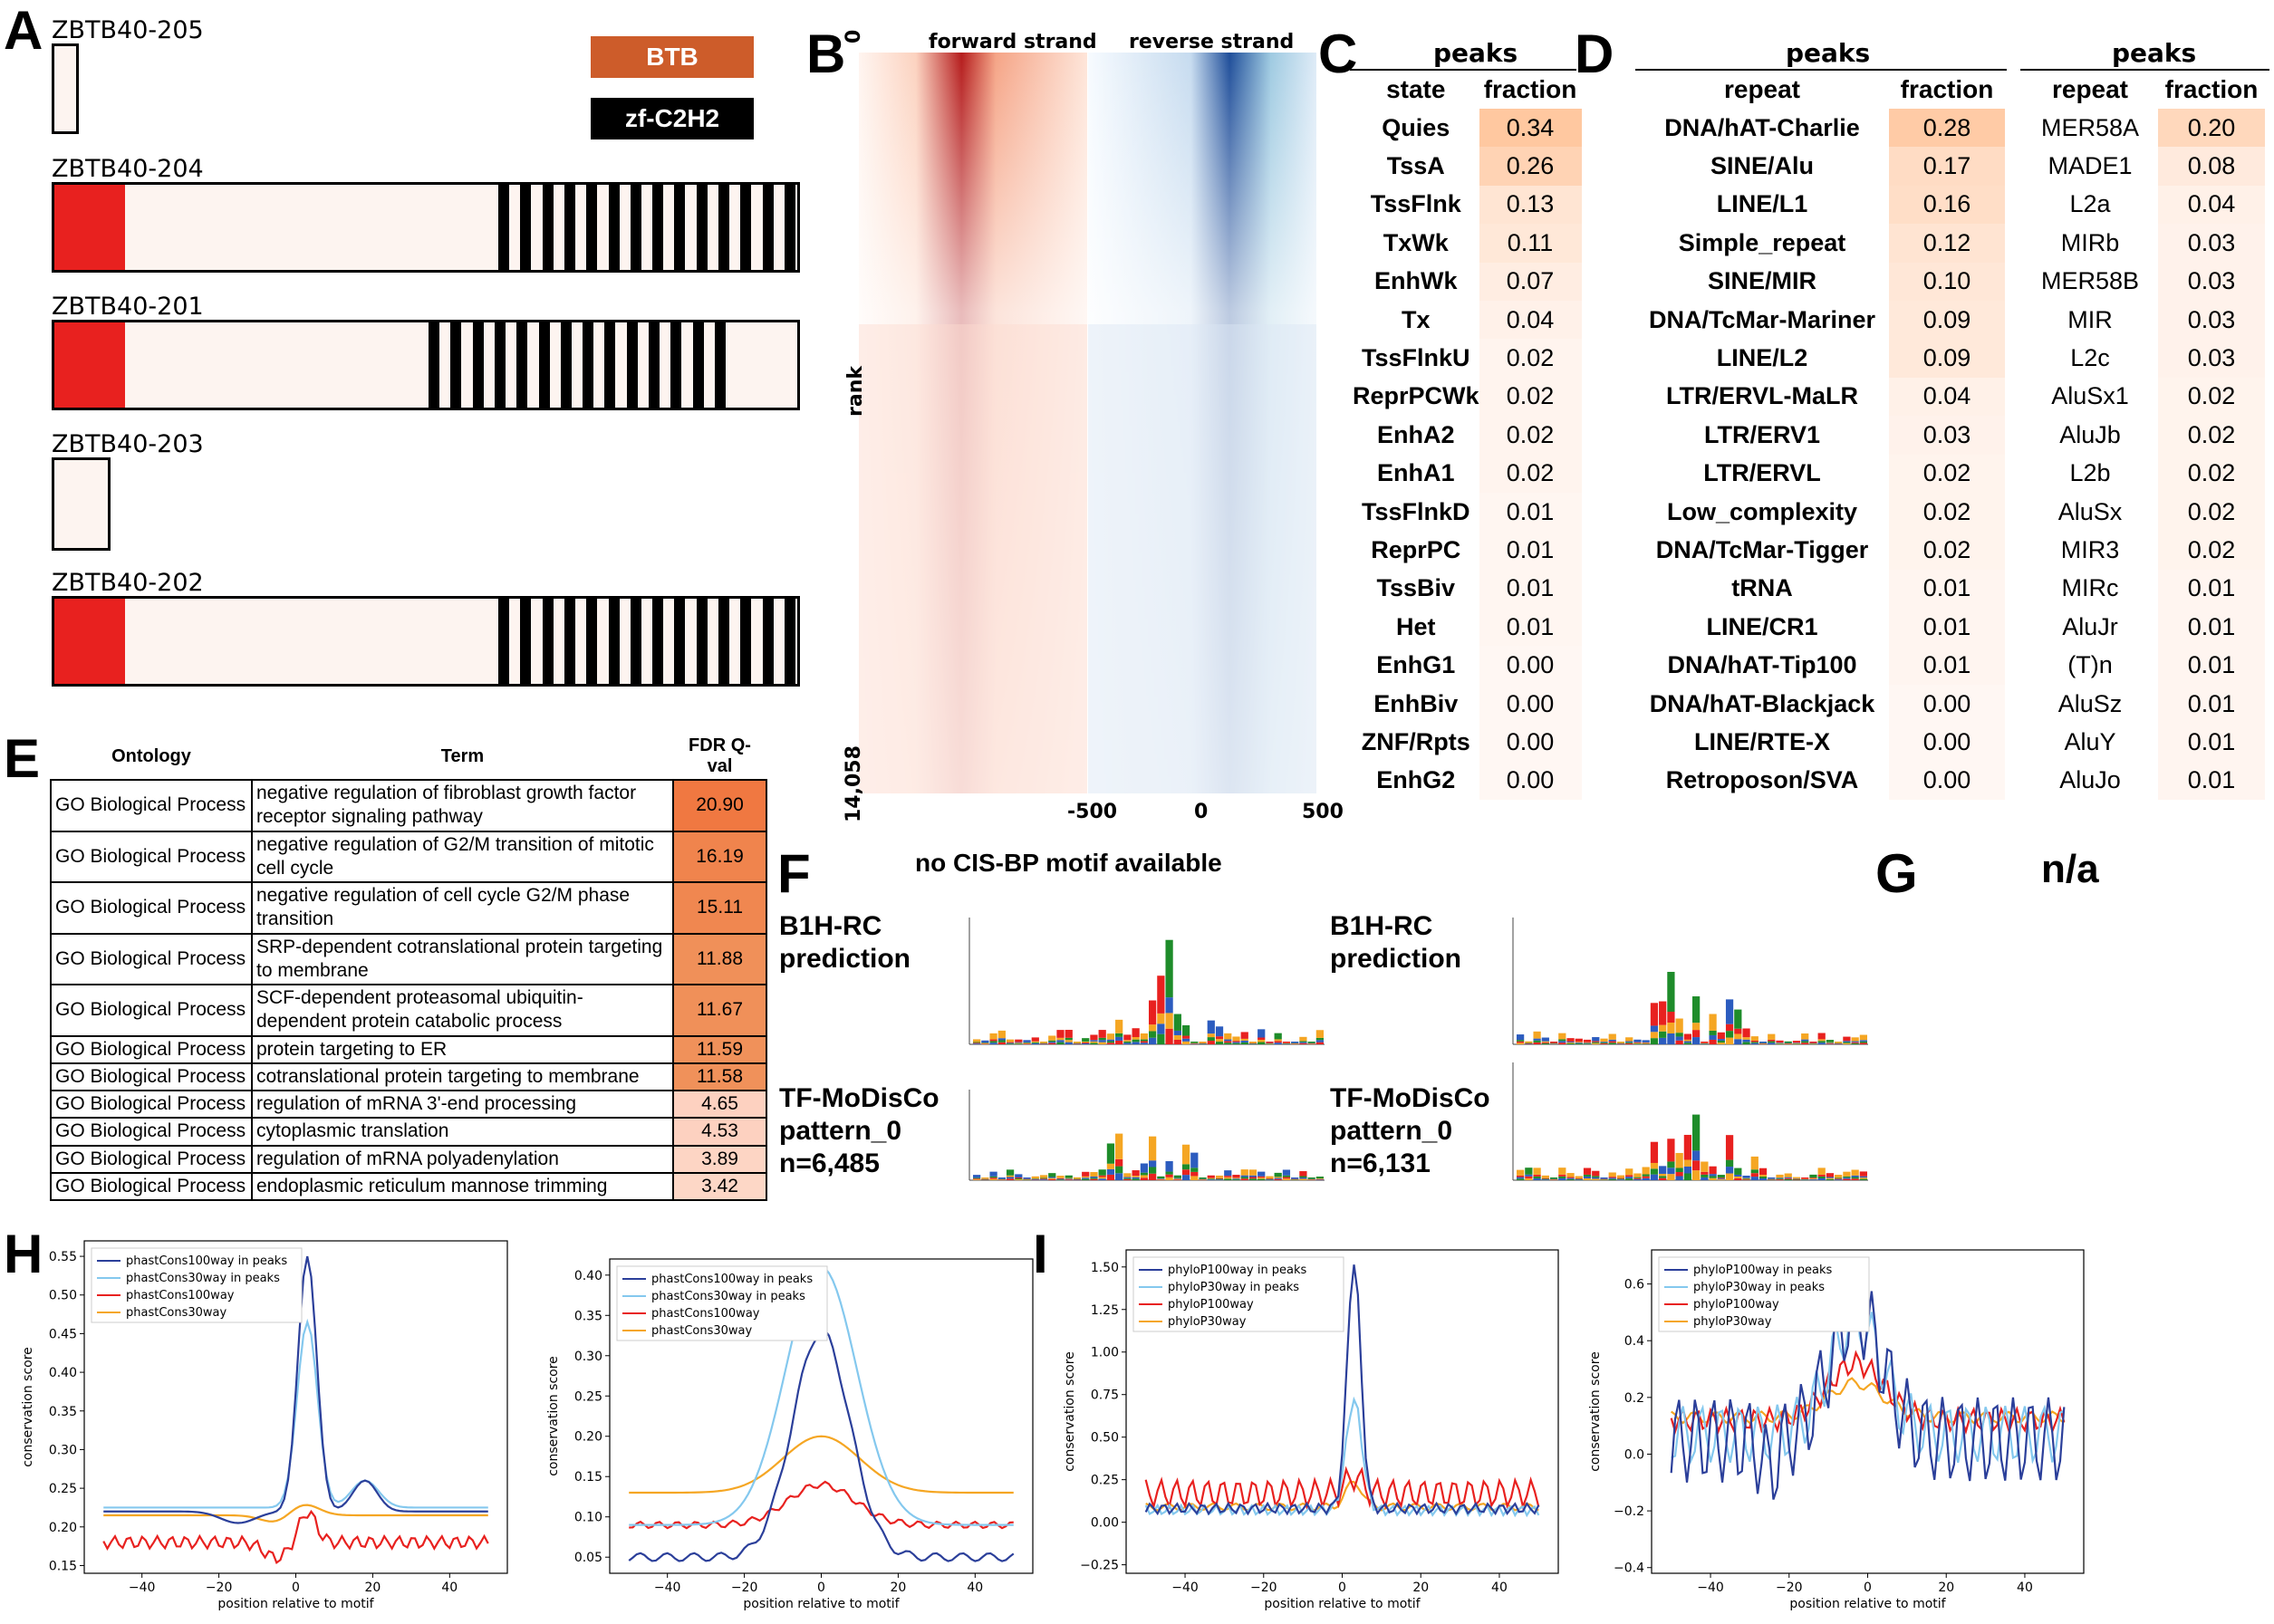 The width and height of the screenshot is (2274, 1624). What do you see at coordinates (1762, 204) in the screenshot?
I see `row-label: LINE/L1` at bounding box center [1762, 204].